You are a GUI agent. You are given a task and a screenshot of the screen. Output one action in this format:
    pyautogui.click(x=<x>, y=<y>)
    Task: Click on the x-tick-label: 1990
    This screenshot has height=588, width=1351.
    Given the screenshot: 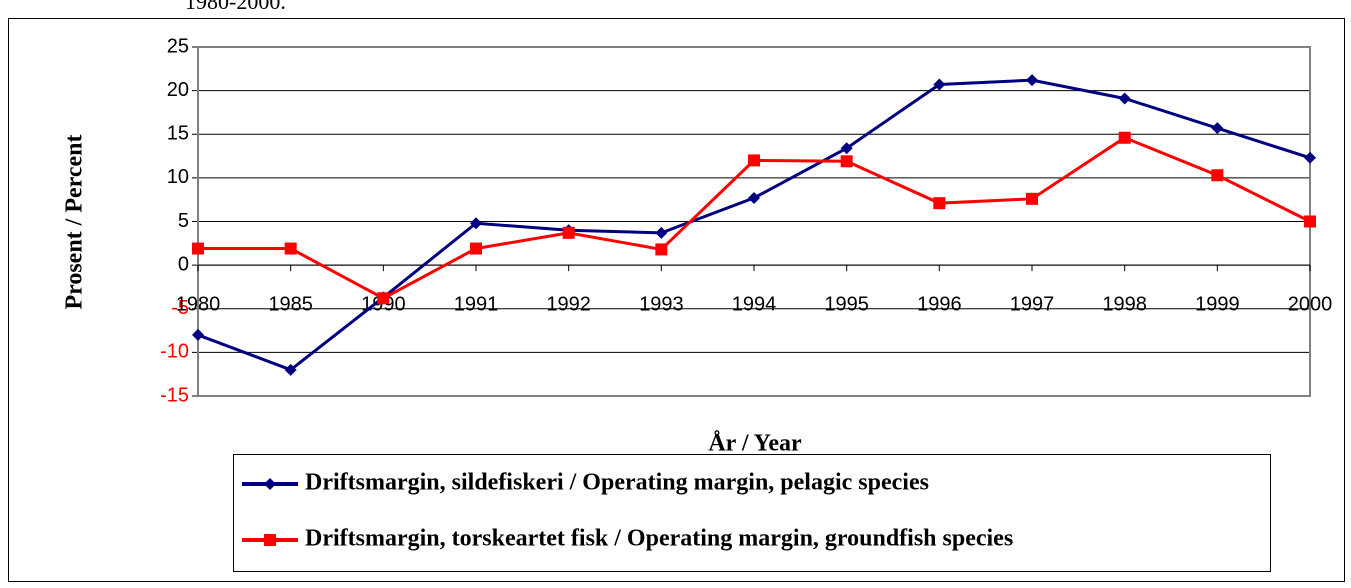 What is the action you would take?
    pyautogui.click(x=383, y=304)
    